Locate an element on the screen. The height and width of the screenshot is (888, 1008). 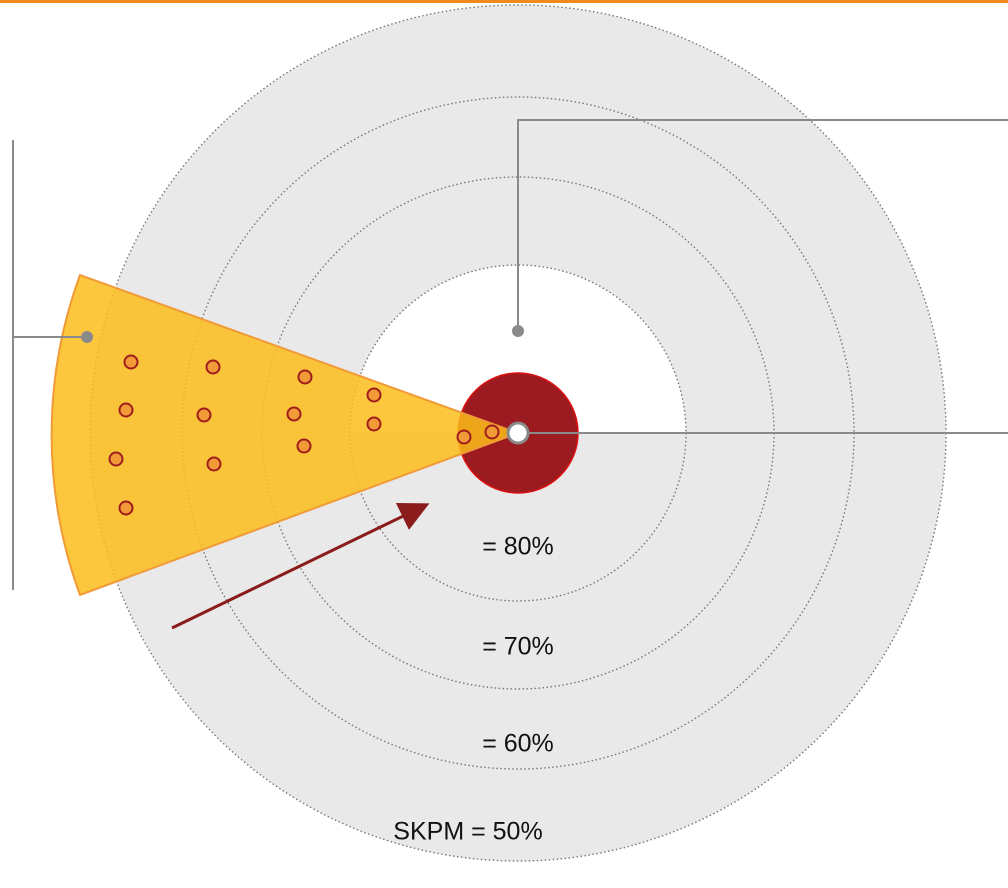
top-border is located at coordinates (504, 1).